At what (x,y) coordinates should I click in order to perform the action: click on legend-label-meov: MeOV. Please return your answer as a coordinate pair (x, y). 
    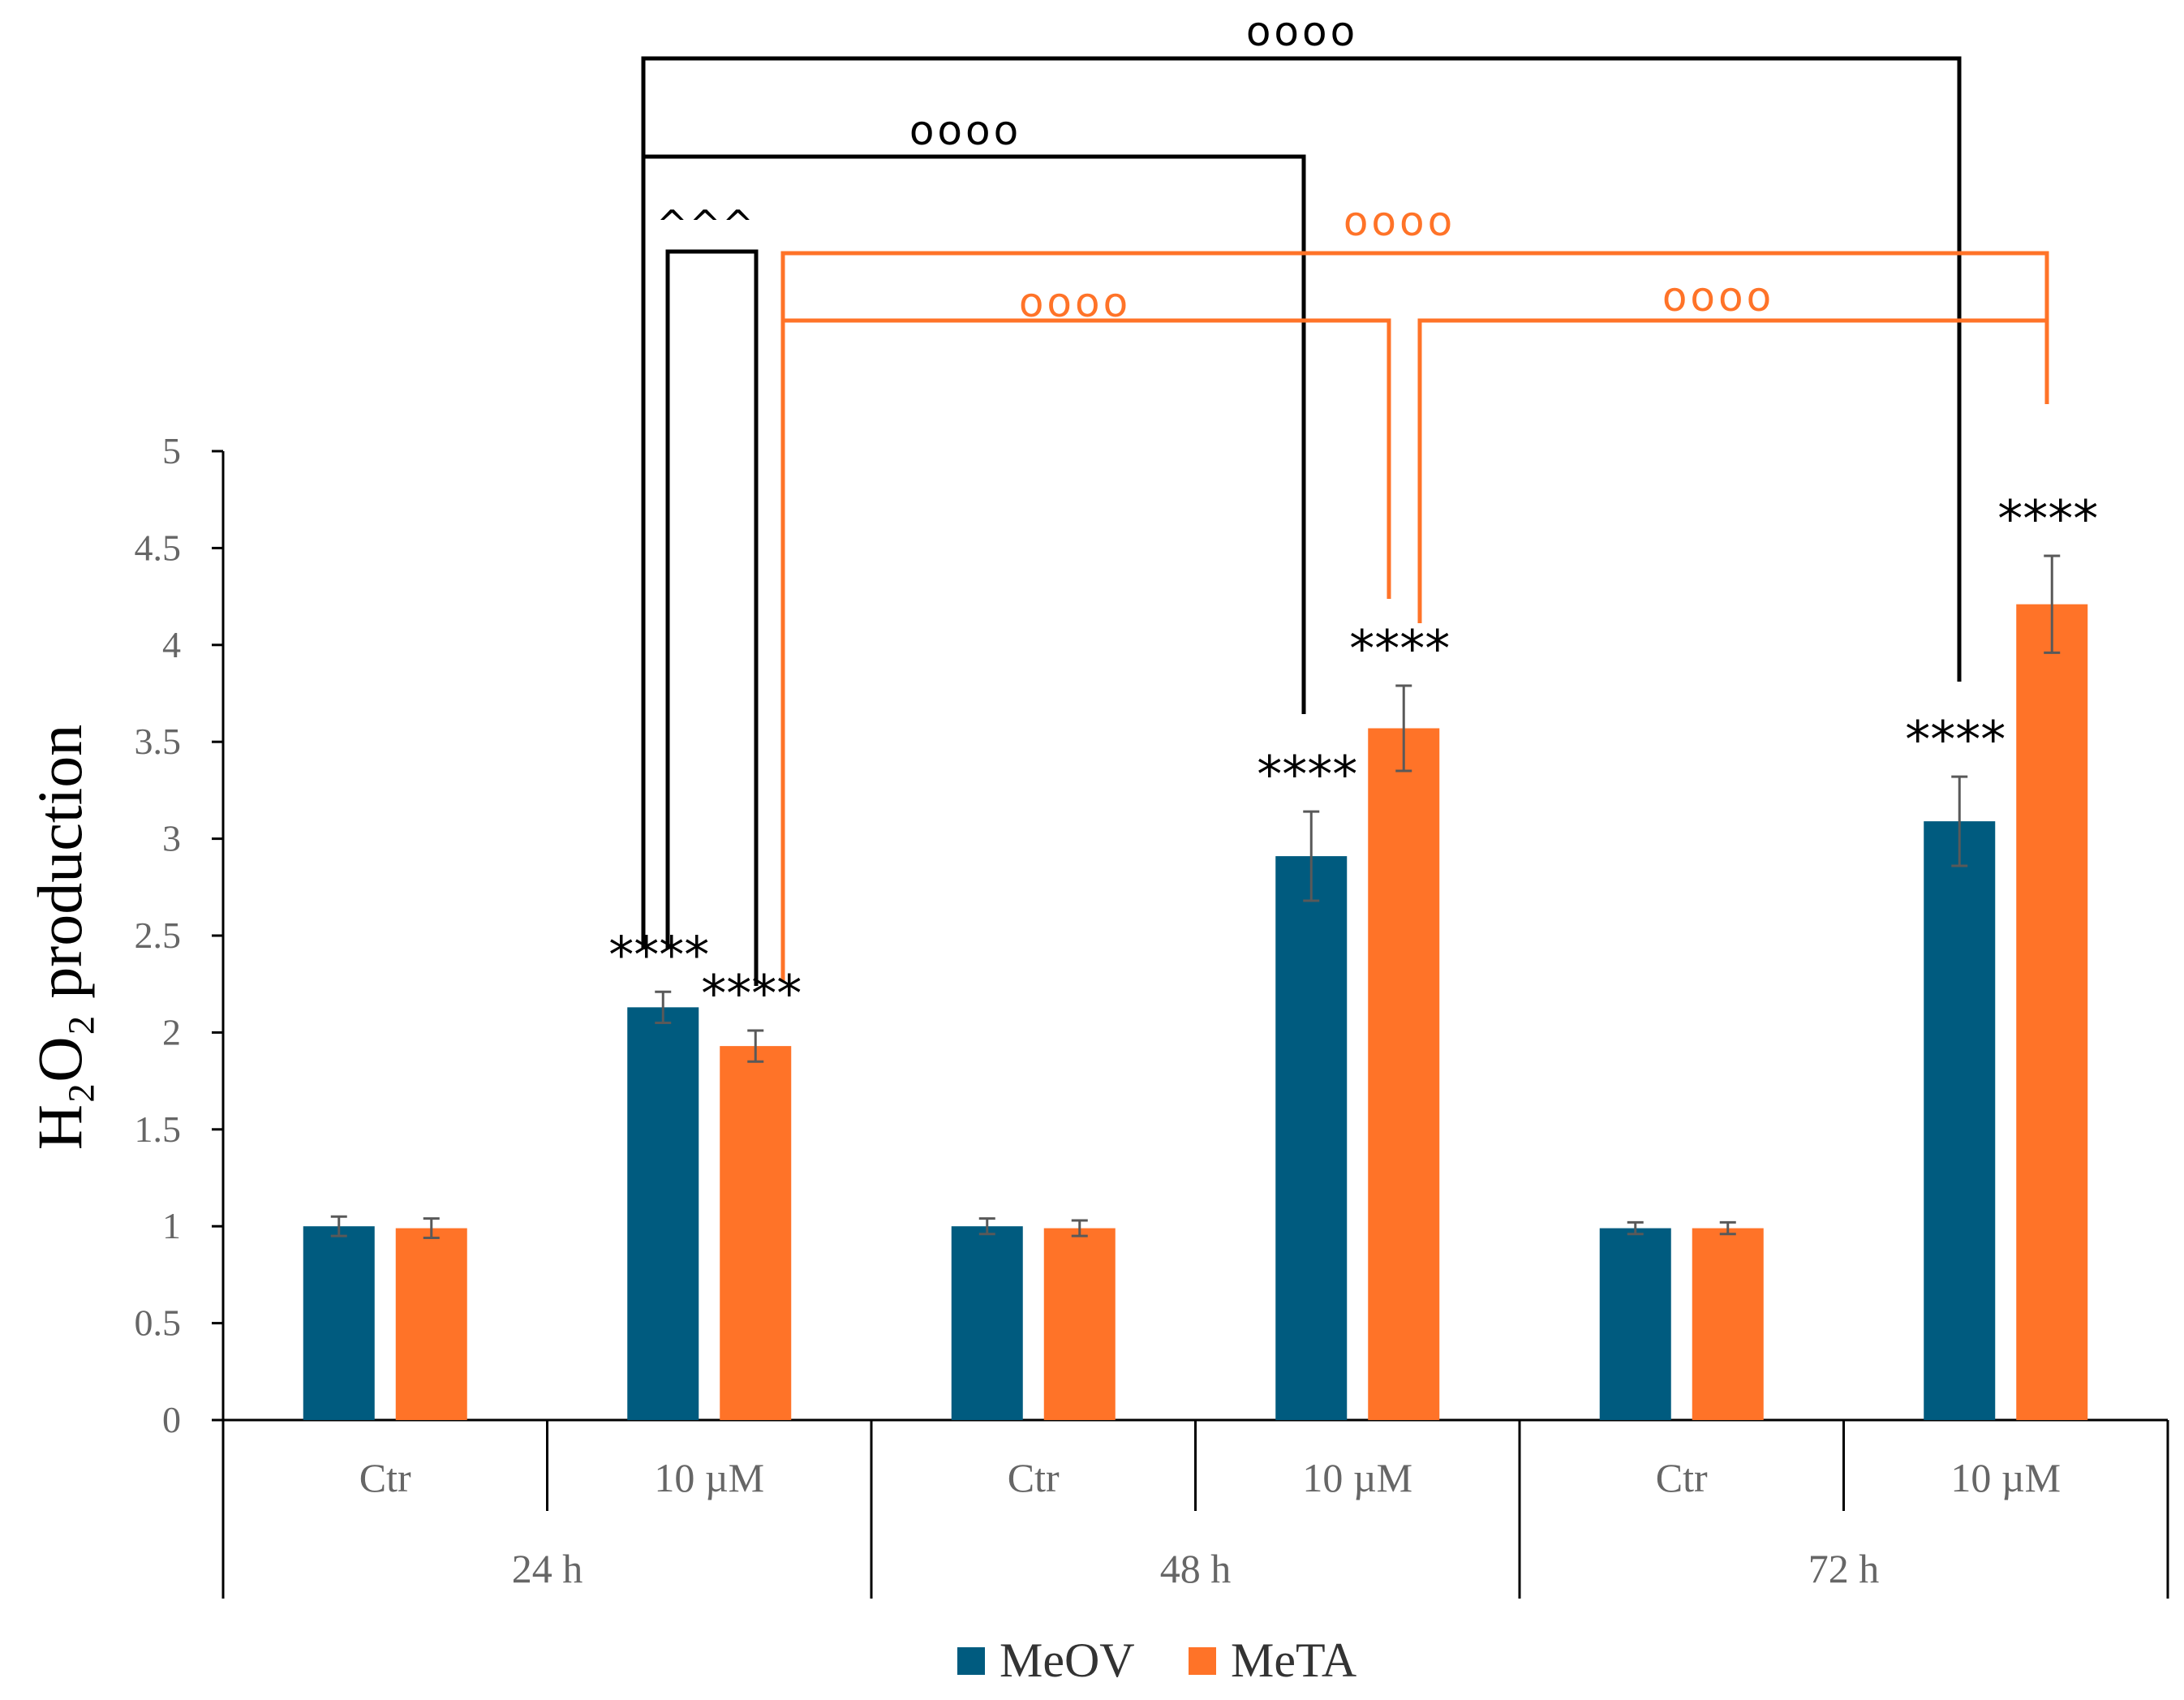
    Looking at the image, I should click on (1068, 1660).